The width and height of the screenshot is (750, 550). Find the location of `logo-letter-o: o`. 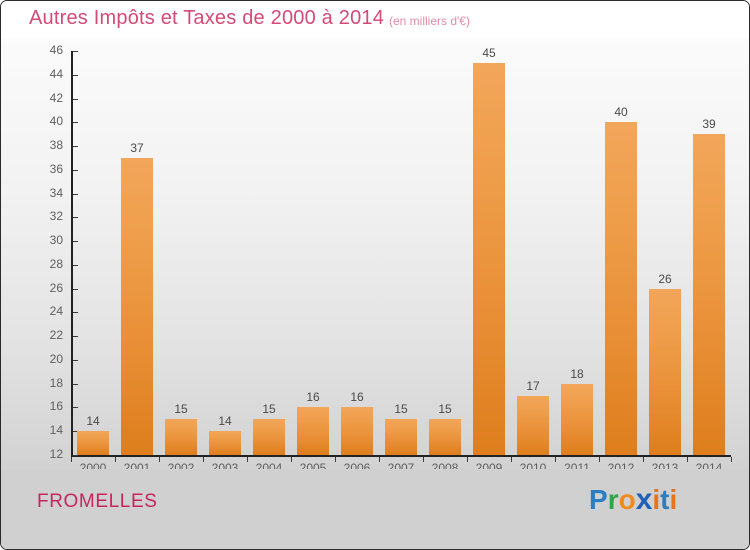

logo-letter-o: o is located at coordinates (627, 499).